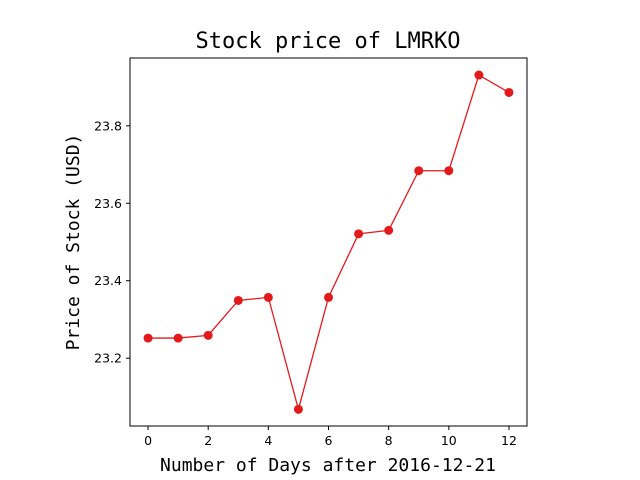 Image resolution: width=640 pixels, height=480 pixels. I want to click on y-tick-label: 23.4, so click(108, 280).